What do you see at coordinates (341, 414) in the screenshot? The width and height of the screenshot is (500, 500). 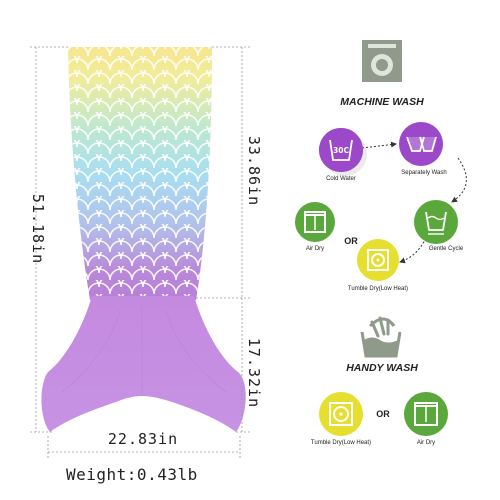 I see `hw-tumble-dry-icon` at bounding box center [341, 414].